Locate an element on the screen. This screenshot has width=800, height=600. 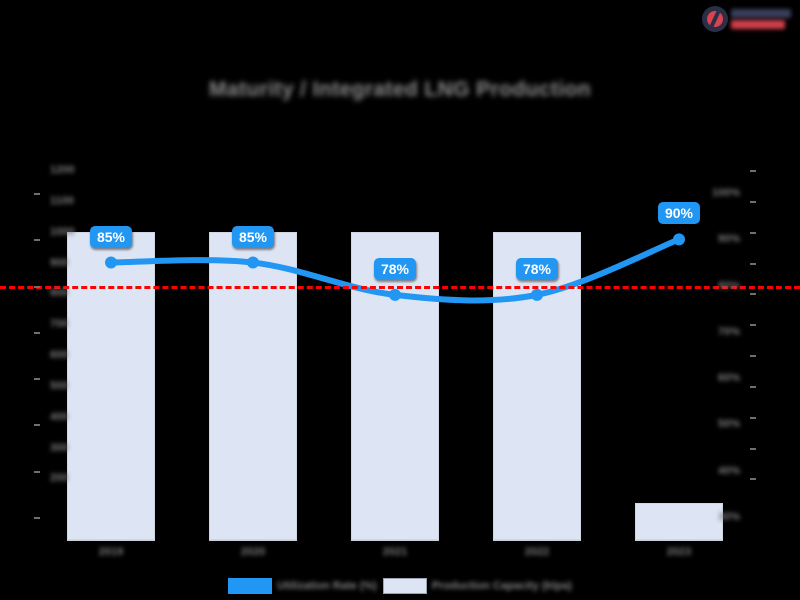
right-axis-4-label: 800 is located at coordinates (59, 293).